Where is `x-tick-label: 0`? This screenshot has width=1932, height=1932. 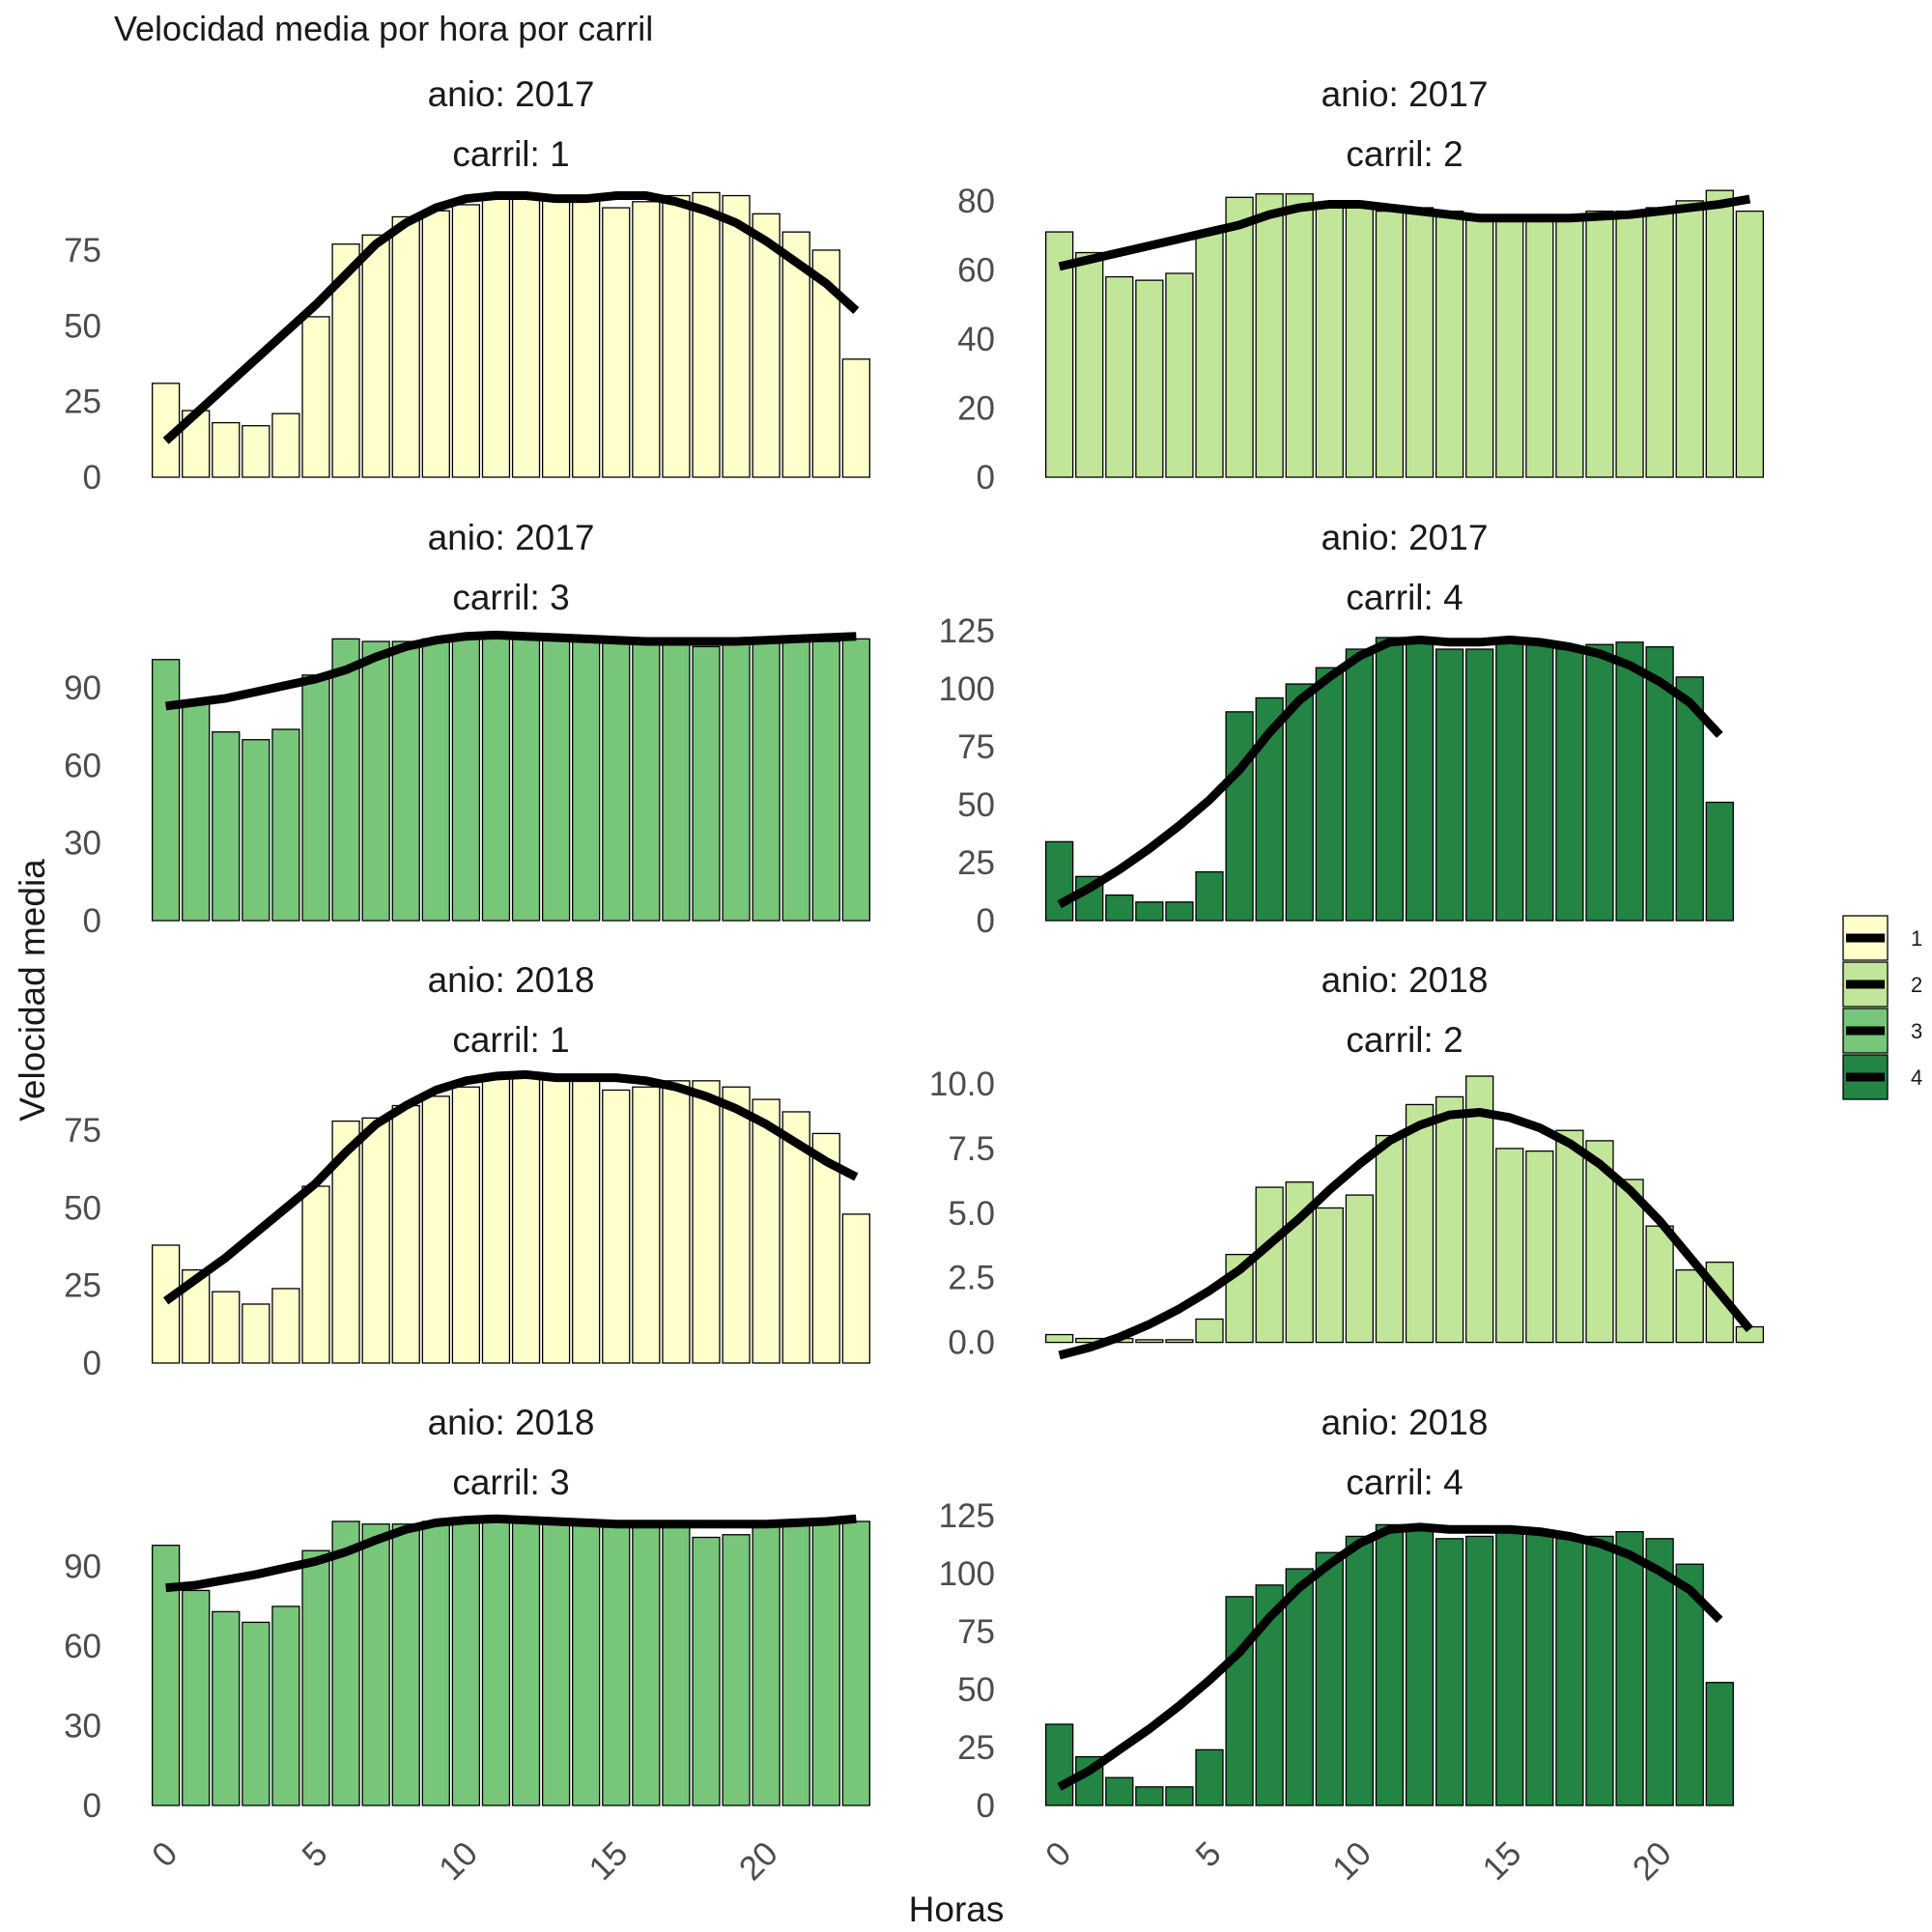
x-tick-label: 0 is located at coordinates (1058, 1854).